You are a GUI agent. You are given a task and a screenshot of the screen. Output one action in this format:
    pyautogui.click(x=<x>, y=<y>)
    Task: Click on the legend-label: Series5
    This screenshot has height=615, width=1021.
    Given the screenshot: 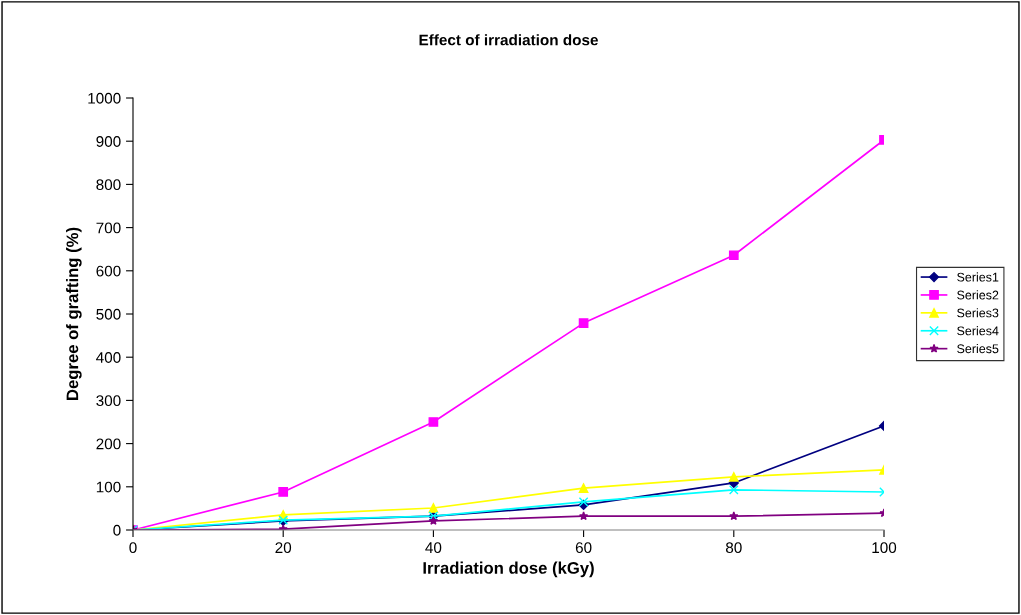 What is the action you would take?
    pyautogui.click(x=978, y=348)
    